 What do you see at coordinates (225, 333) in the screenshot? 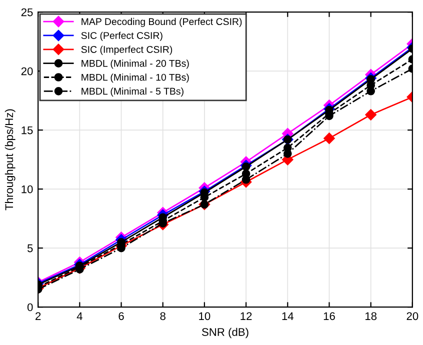
I see `x-axis-title: SNR (dB)` at bounding box center [225, 333].